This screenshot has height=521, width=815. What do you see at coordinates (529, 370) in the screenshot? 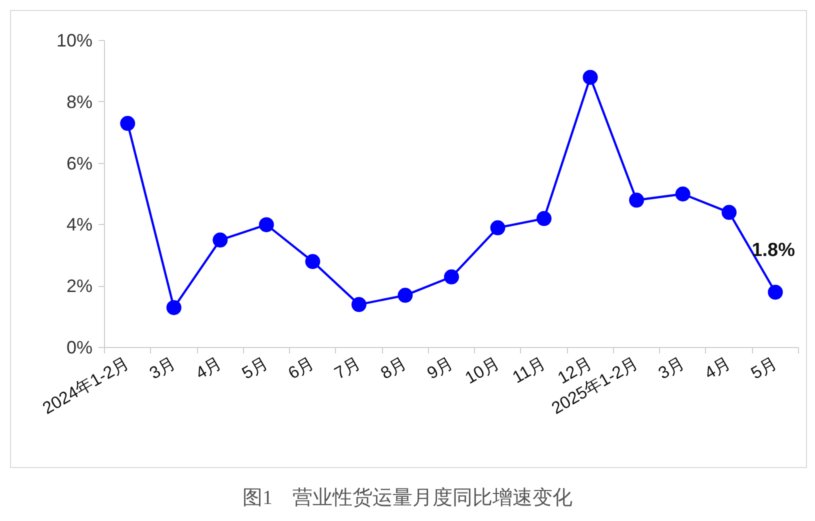
I see `x-tick-label: 11月` at bounding box center [529, 370].